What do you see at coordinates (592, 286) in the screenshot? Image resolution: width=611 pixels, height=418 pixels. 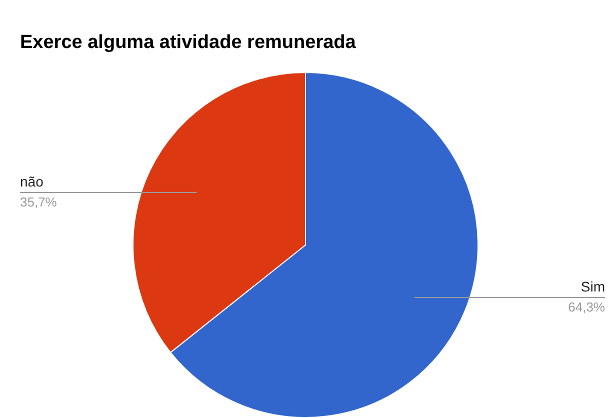 I see `slice-label: Sim` at bounding box center [592, 286].